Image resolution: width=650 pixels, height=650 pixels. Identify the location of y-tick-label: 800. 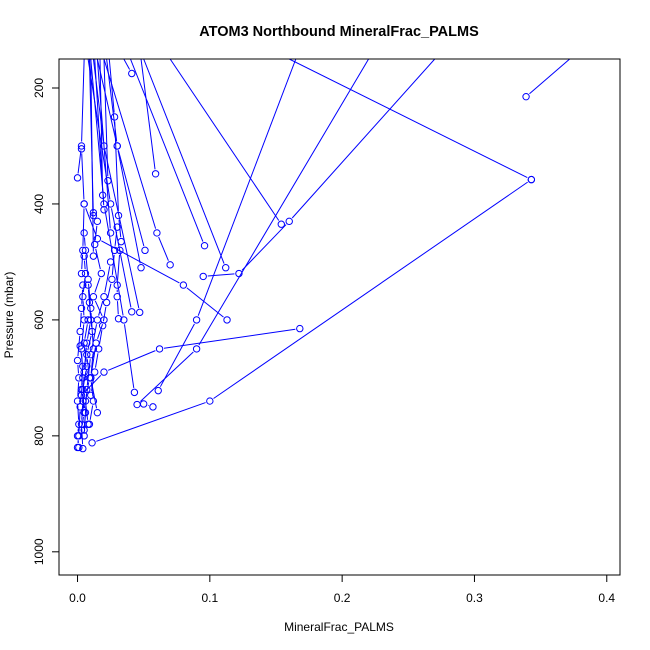
(39, 436).